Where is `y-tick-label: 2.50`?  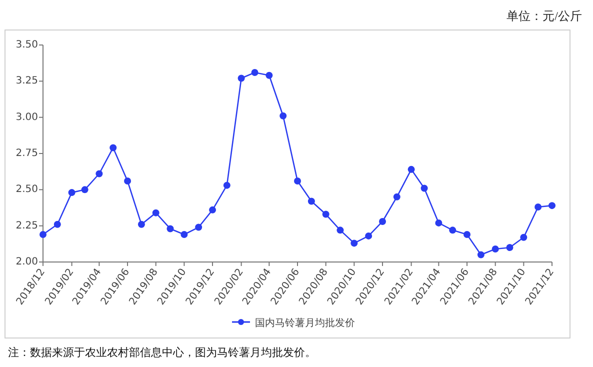 y-tick-label: 2.50 is located at coordinates (27, 190).